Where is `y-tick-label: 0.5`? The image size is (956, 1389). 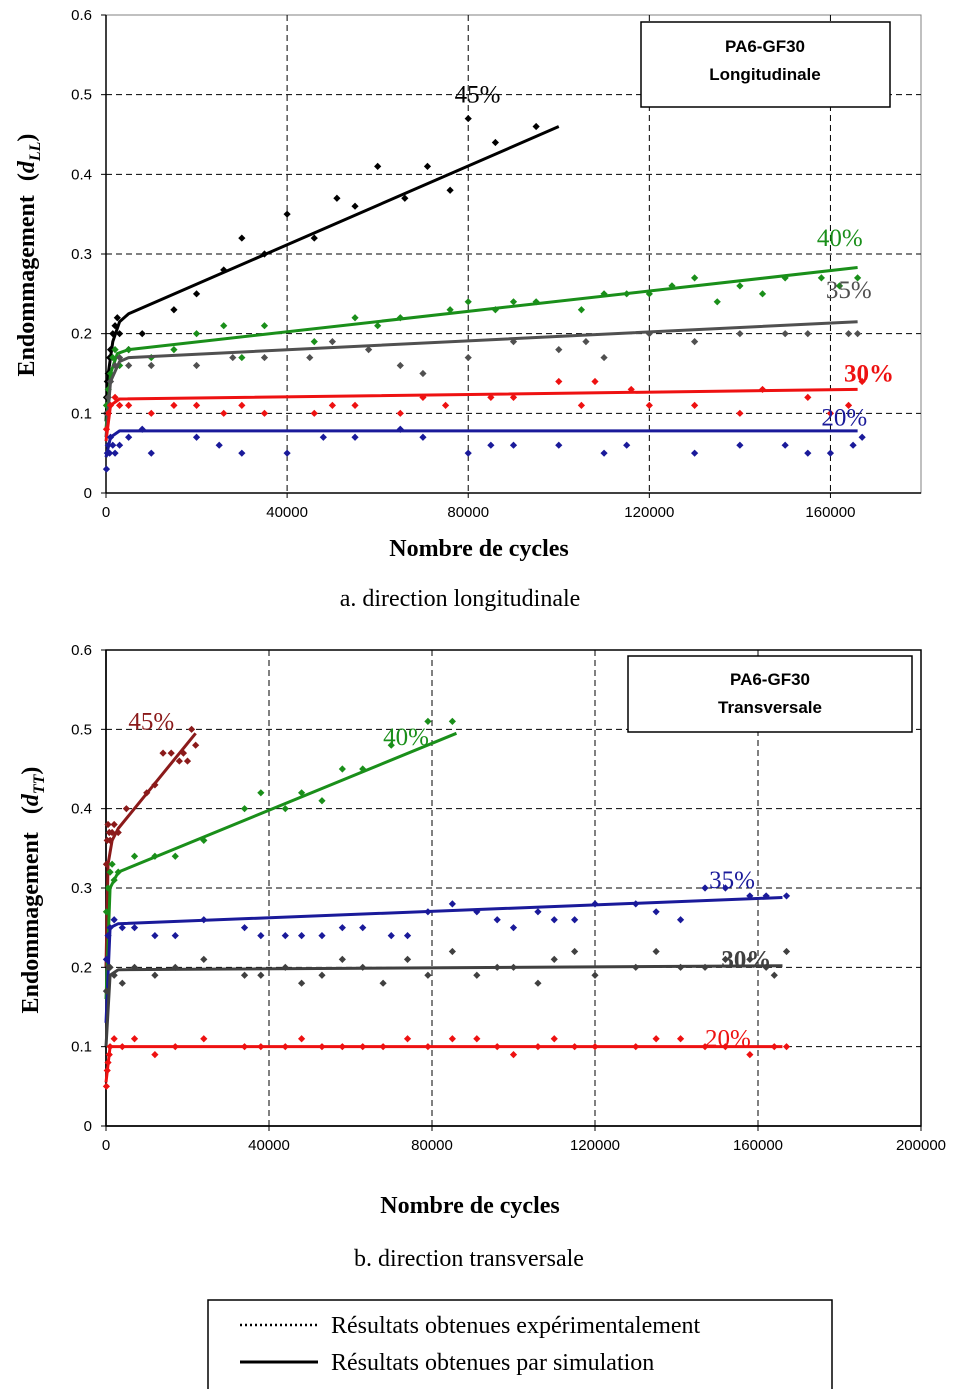 y-tick-label: 0.5 is located at coordinates (81, 95).